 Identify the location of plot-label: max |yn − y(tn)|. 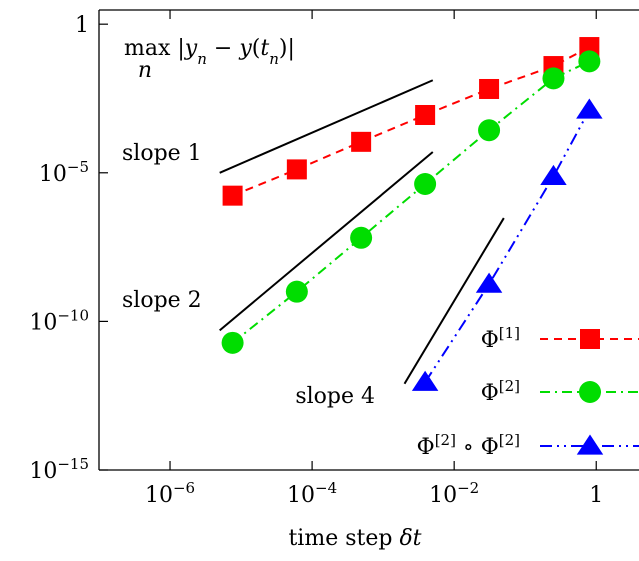
(209, 52).